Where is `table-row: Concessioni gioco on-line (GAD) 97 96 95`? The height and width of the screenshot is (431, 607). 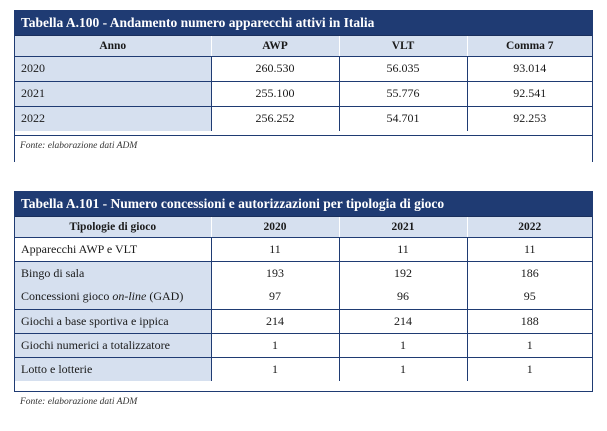
table-row: Concessioni gioco on-line (GAD) 97 96 95 is located at coordinates (303, 297).